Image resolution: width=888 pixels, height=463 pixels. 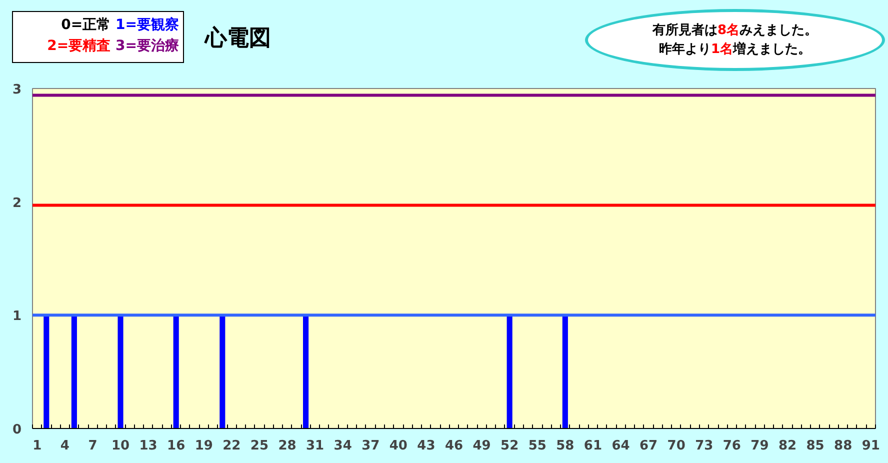 I want to click on x-tick-label: 16, so click(x=176, y=446).